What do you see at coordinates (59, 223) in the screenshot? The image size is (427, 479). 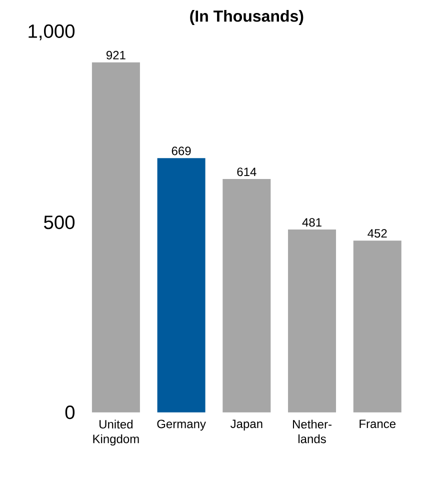 I see `y-tick-label: 500` at bounding box center [59, 223].